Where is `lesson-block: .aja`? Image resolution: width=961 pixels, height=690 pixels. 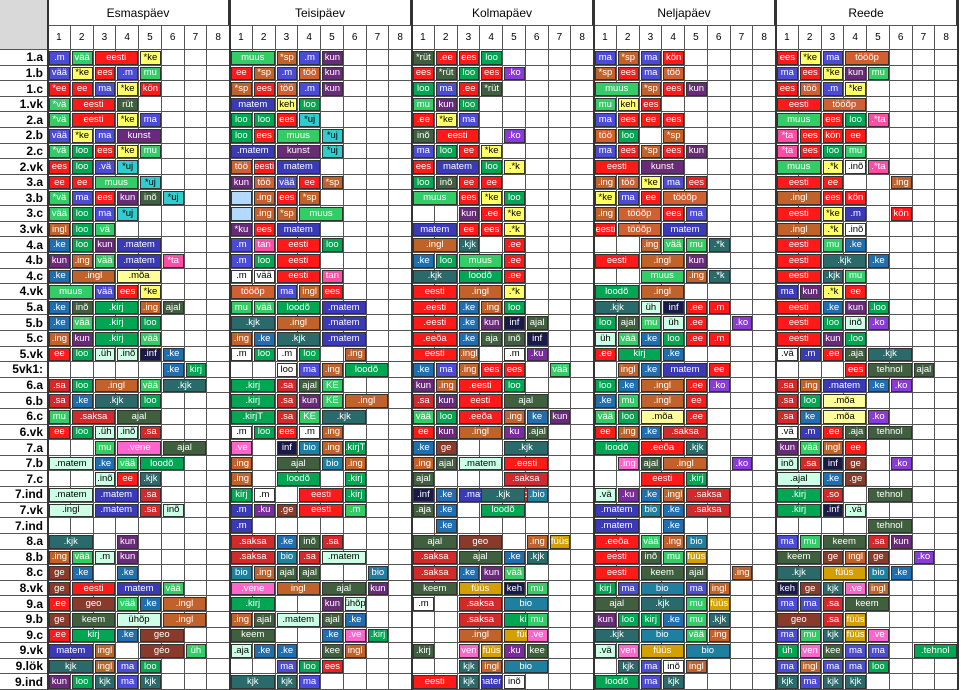 lesson-block: .aja is located at coordinates (855, 354).